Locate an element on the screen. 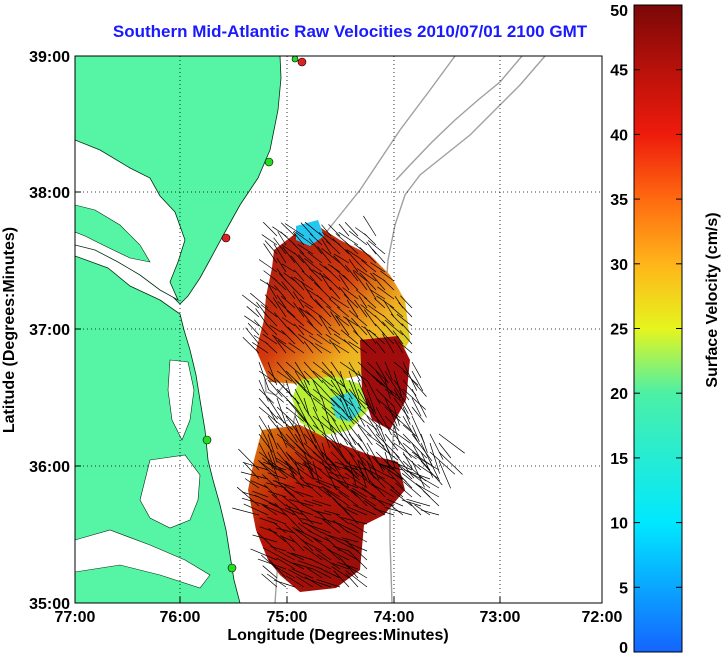  station-marker-red is located at coordinates (226, 238).